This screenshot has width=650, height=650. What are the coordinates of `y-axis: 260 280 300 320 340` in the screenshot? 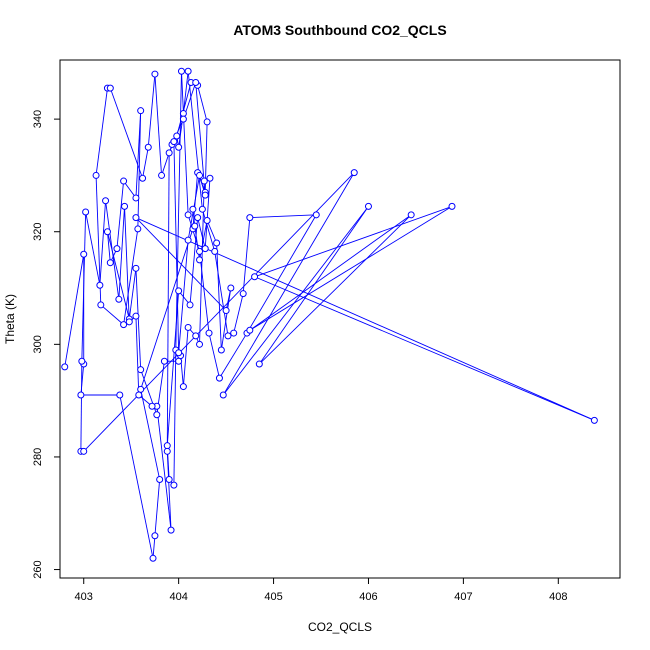 It's located at (46, 344).